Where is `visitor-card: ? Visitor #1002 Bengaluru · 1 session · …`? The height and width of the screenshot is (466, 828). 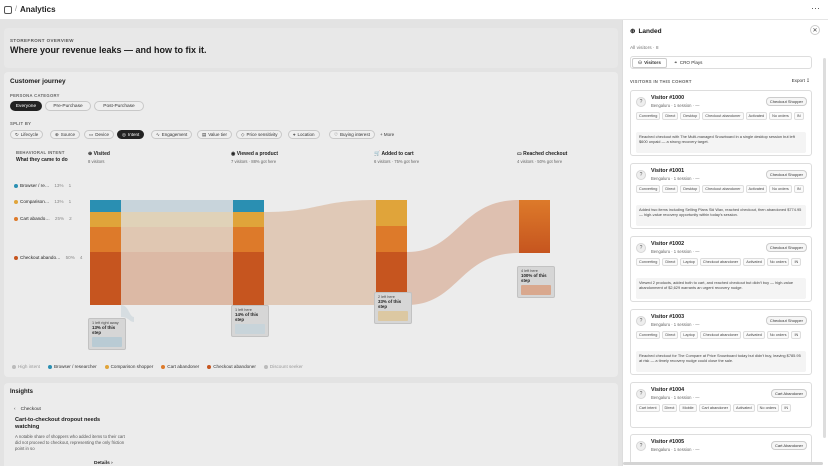 visitor-card: ? Visitor #1002 Bengaluru · 1 session · … is located at coordinates (721, 269).